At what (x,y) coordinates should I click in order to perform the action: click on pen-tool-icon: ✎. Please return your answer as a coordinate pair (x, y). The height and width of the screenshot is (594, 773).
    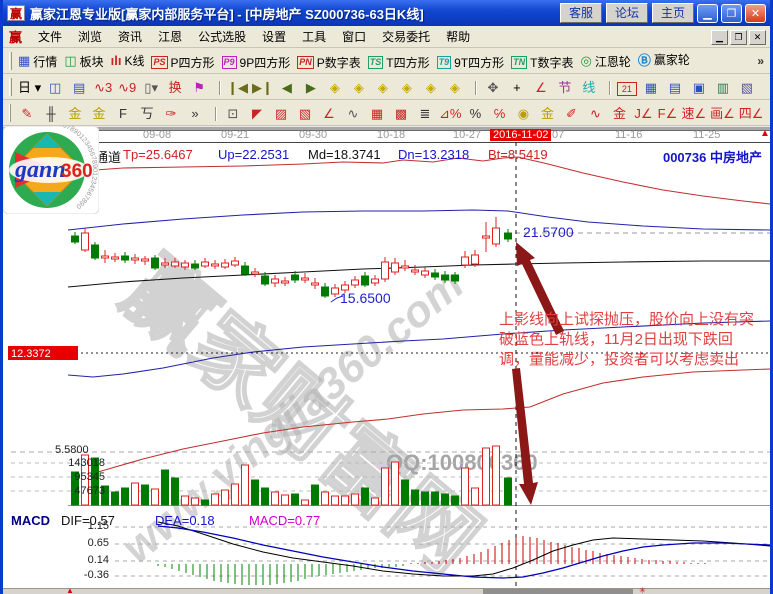
    Looking at the image, I should click on (27, 113).